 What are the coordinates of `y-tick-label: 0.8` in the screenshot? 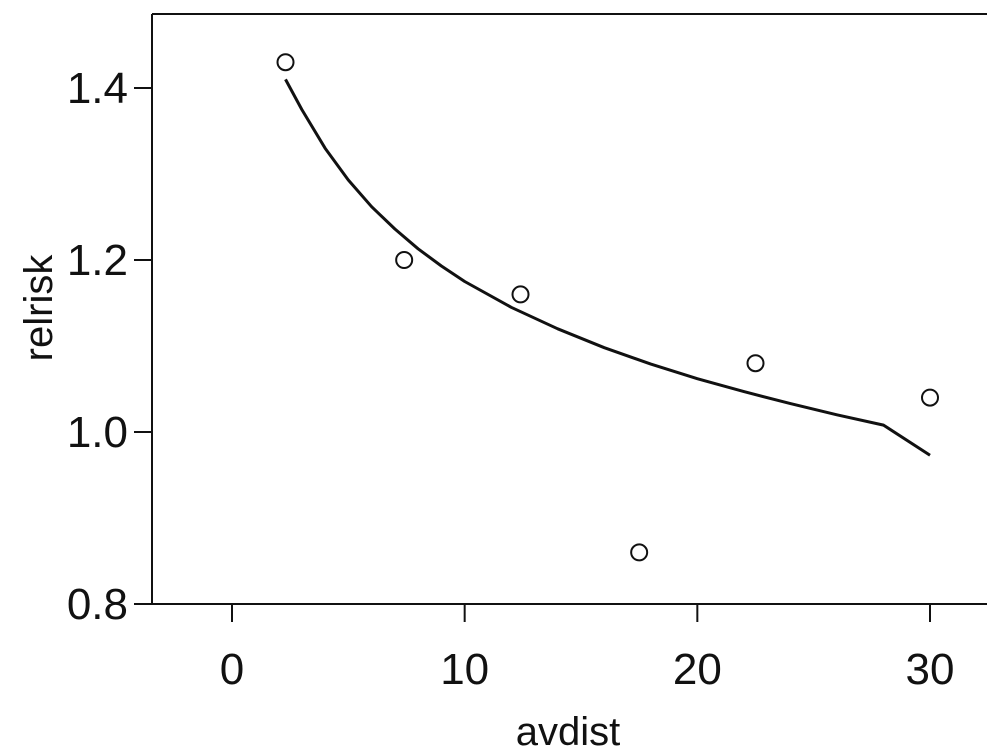 It's located at (97, 604).